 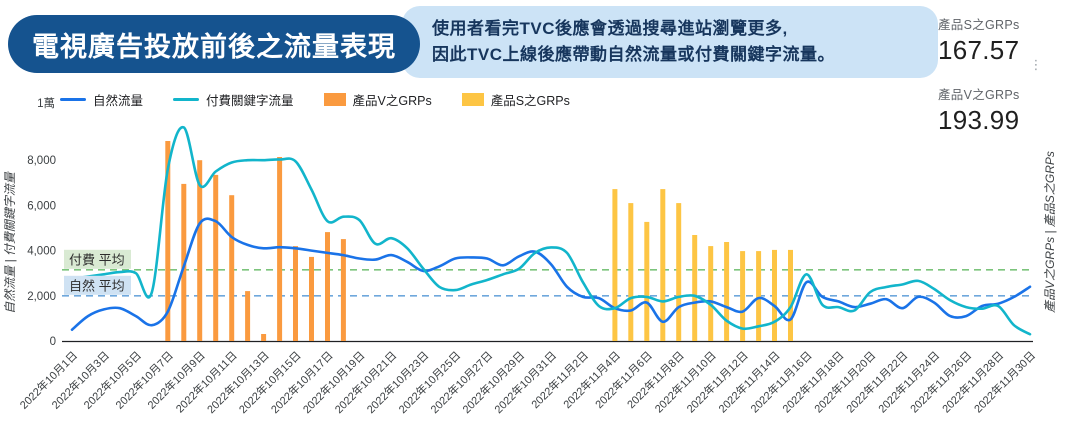 What do you see at coordinates (186, 99) in the screenshot?
I see `paid-line-swatch` at bounding box center [186, 99].